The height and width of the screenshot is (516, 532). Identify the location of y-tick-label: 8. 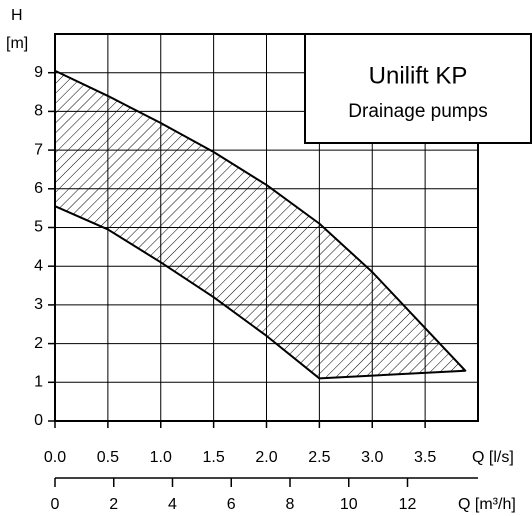
(38, 111).